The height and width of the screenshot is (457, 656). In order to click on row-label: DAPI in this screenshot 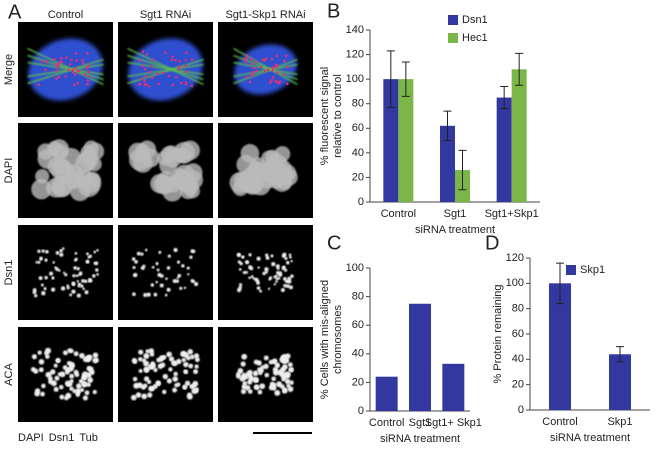, I will do `click(9, 171)`.